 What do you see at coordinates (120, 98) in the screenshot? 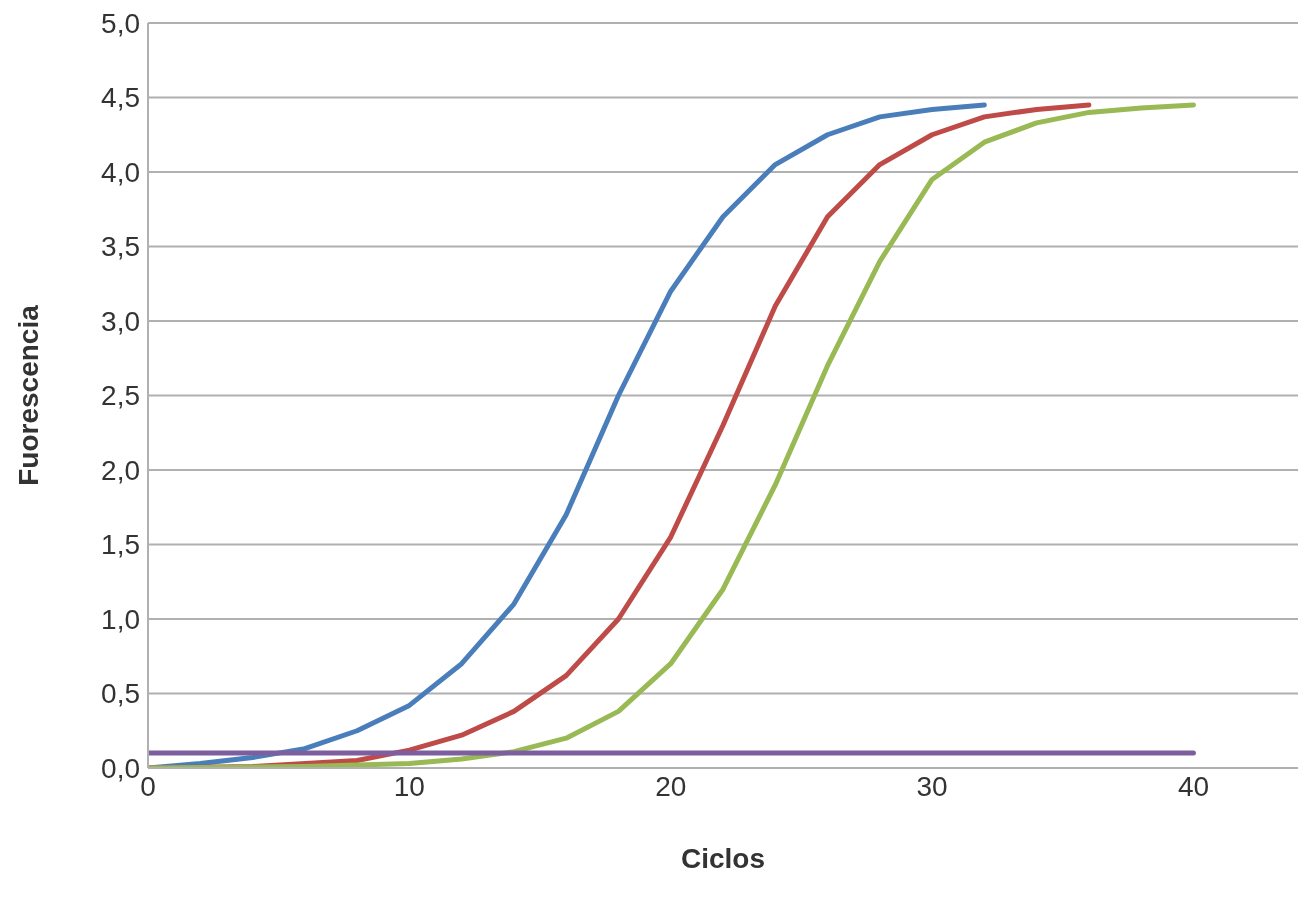
I see `y-tick-label: 4,5` at bounding box center [120, 98].